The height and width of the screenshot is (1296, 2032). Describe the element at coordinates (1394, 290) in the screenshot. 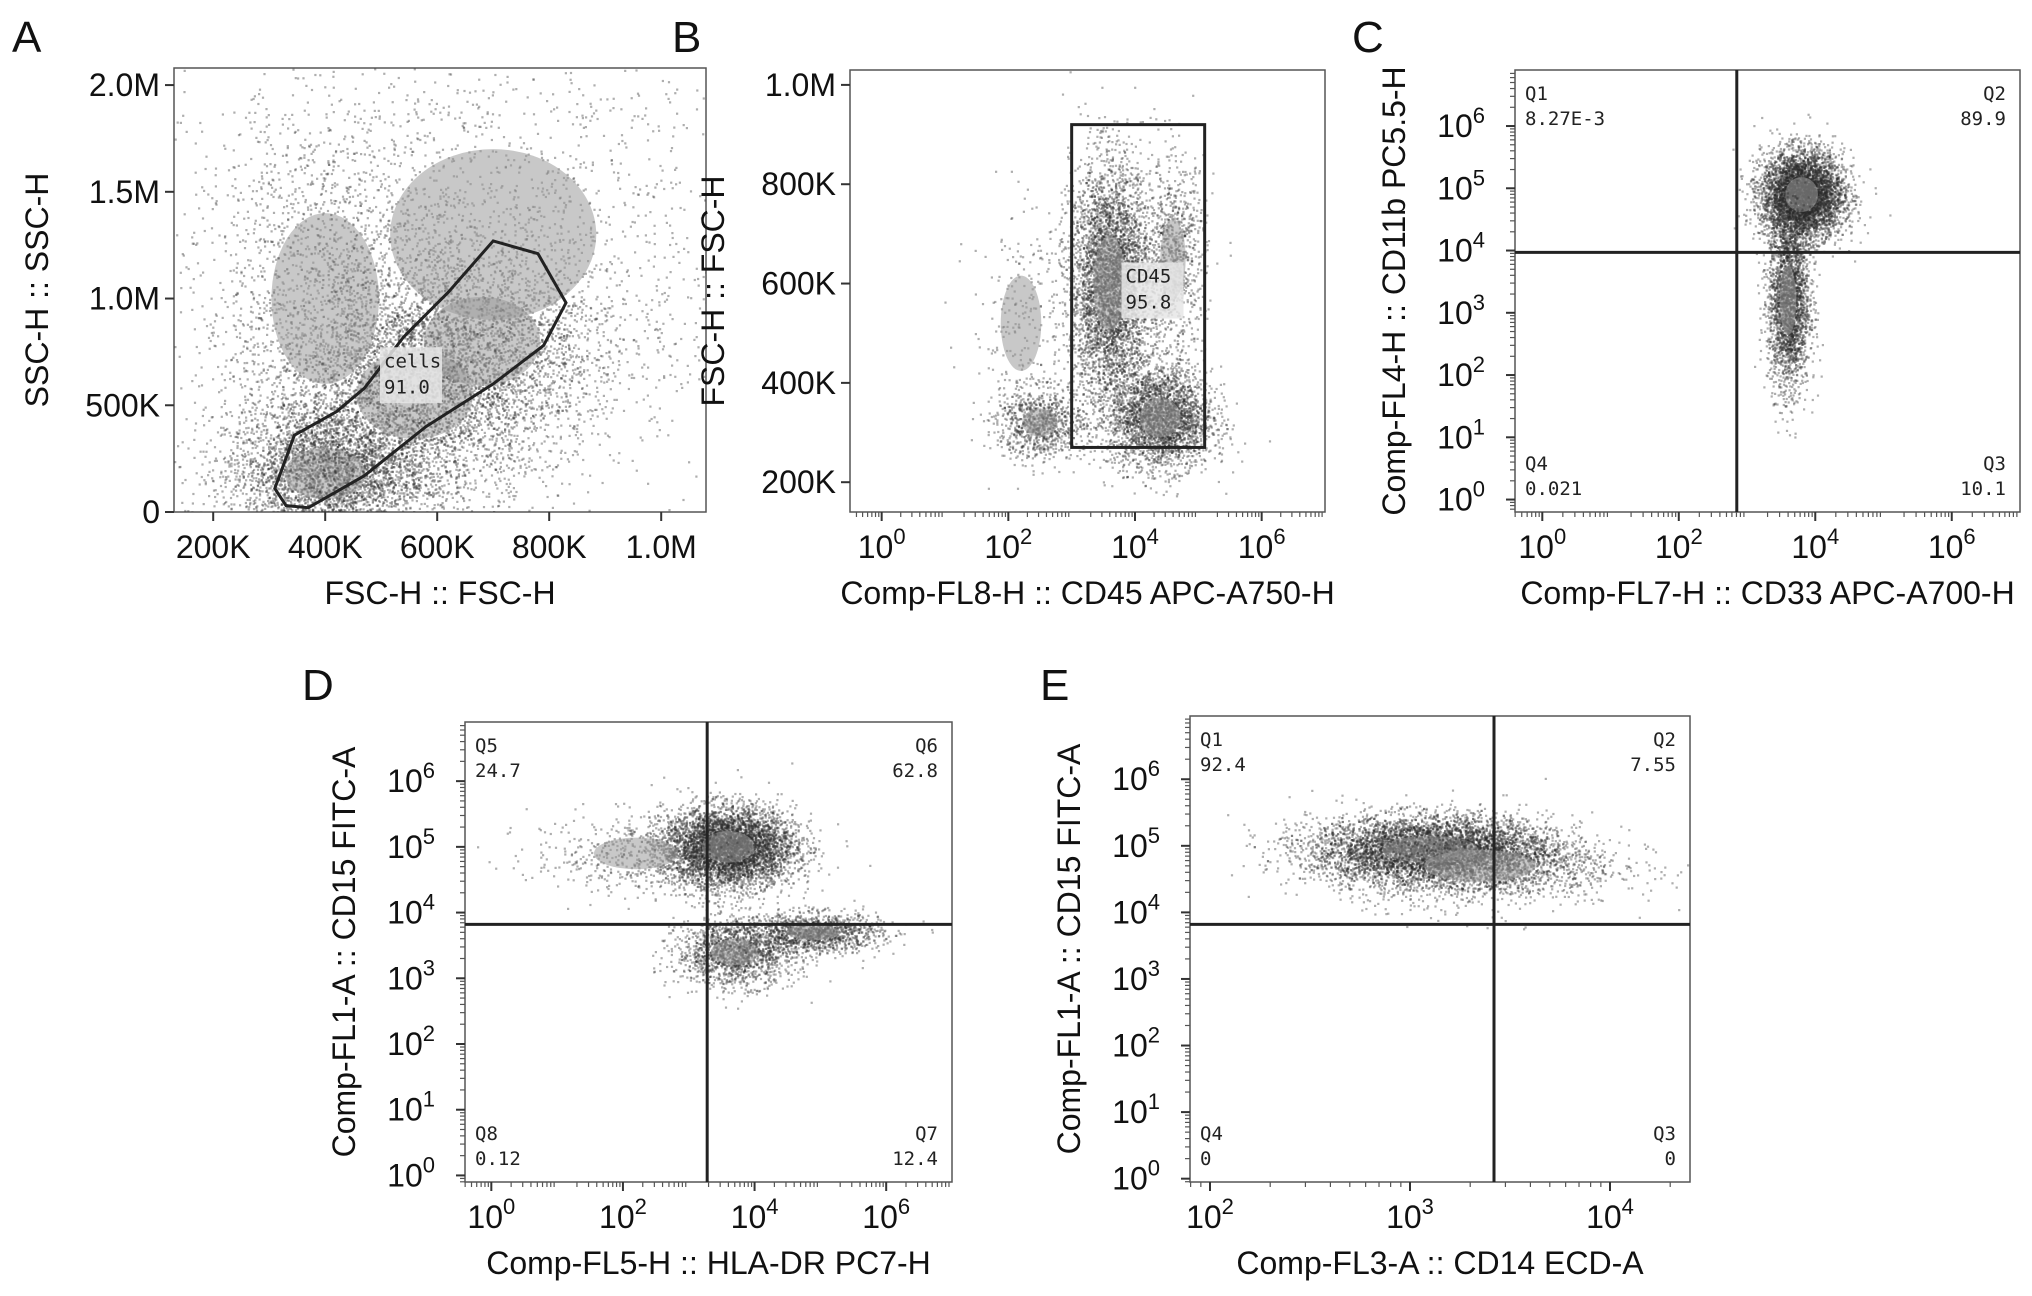

I see `y-axis-label: Comp-FL4-H :: CD11b PC5.5-H` at that location.